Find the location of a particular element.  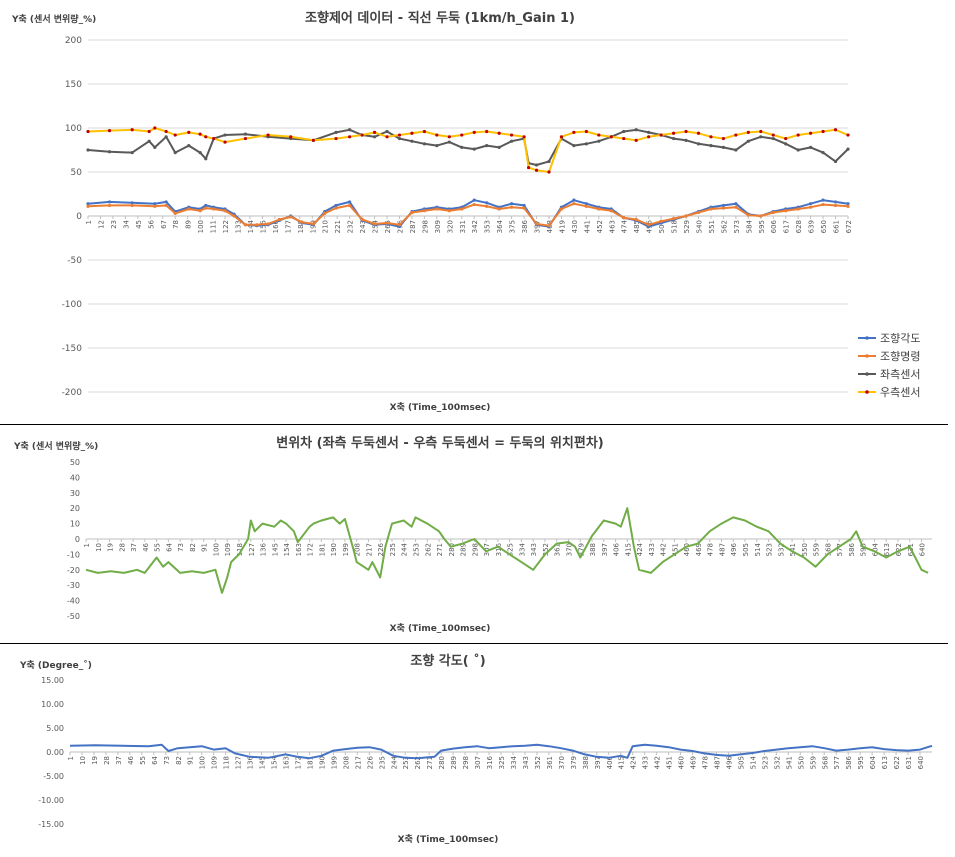

x-tick-label: 210 is located at coordinates (326, 226).